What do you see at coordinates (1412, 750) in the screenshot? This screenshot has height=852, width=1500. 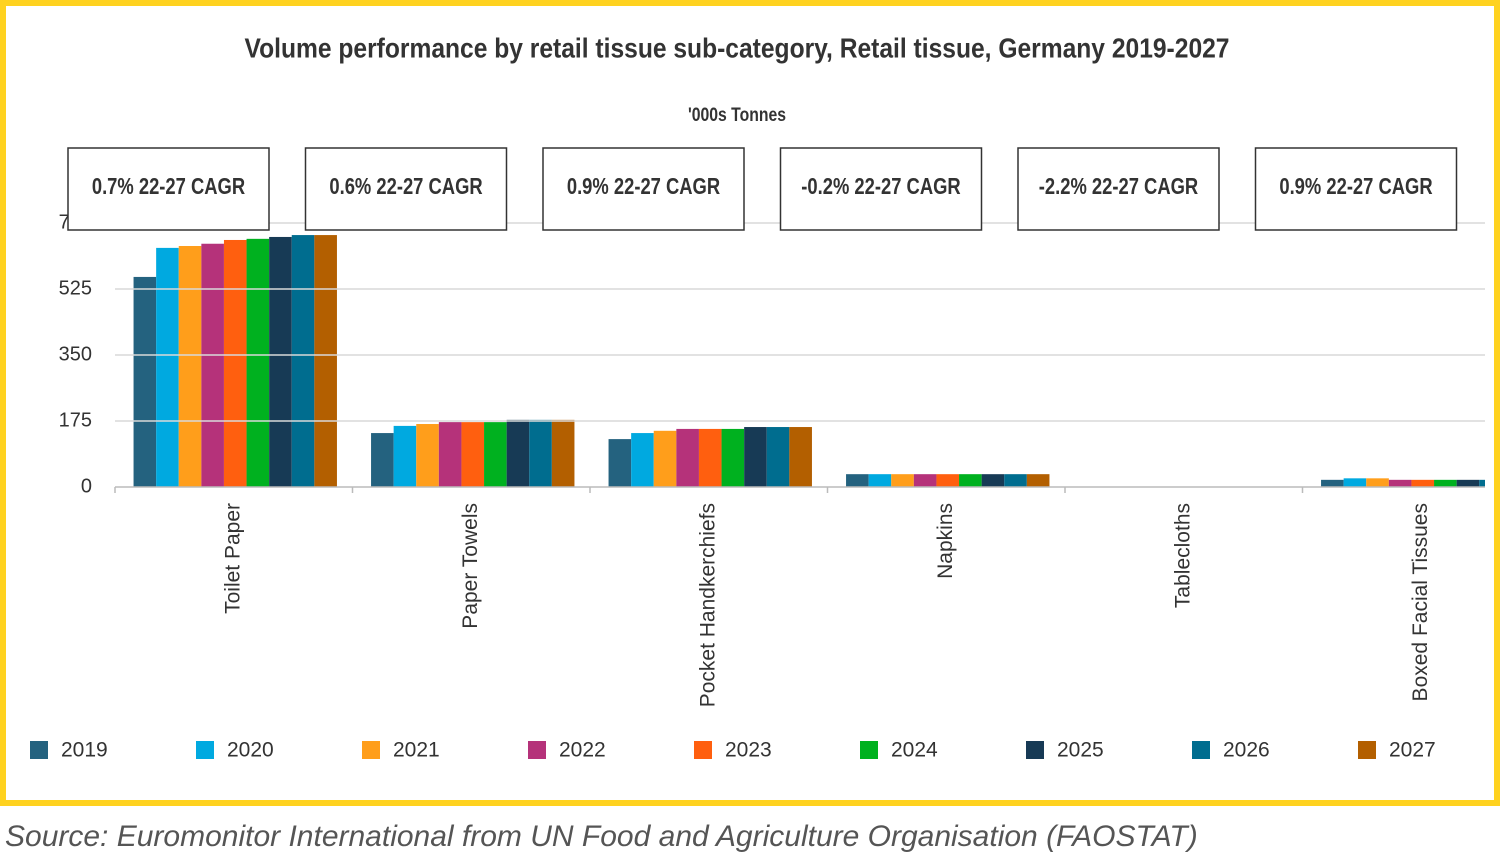 I see `legend-label: 2027` at bounding box center [1412, 750].